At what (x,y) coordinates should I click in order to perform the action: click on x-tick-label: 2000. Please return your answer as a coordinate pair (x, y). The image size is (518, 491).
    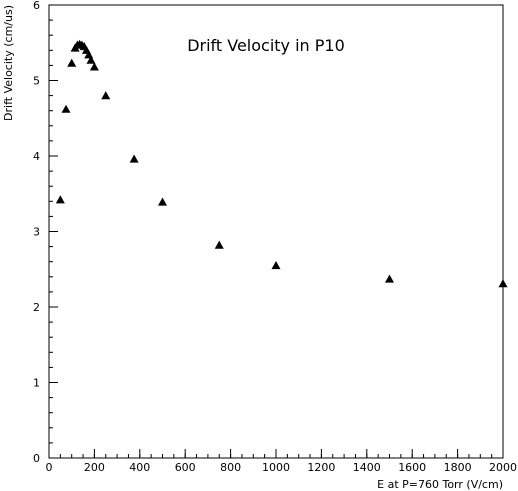
    Looking at the image, I should click on (503, 467).